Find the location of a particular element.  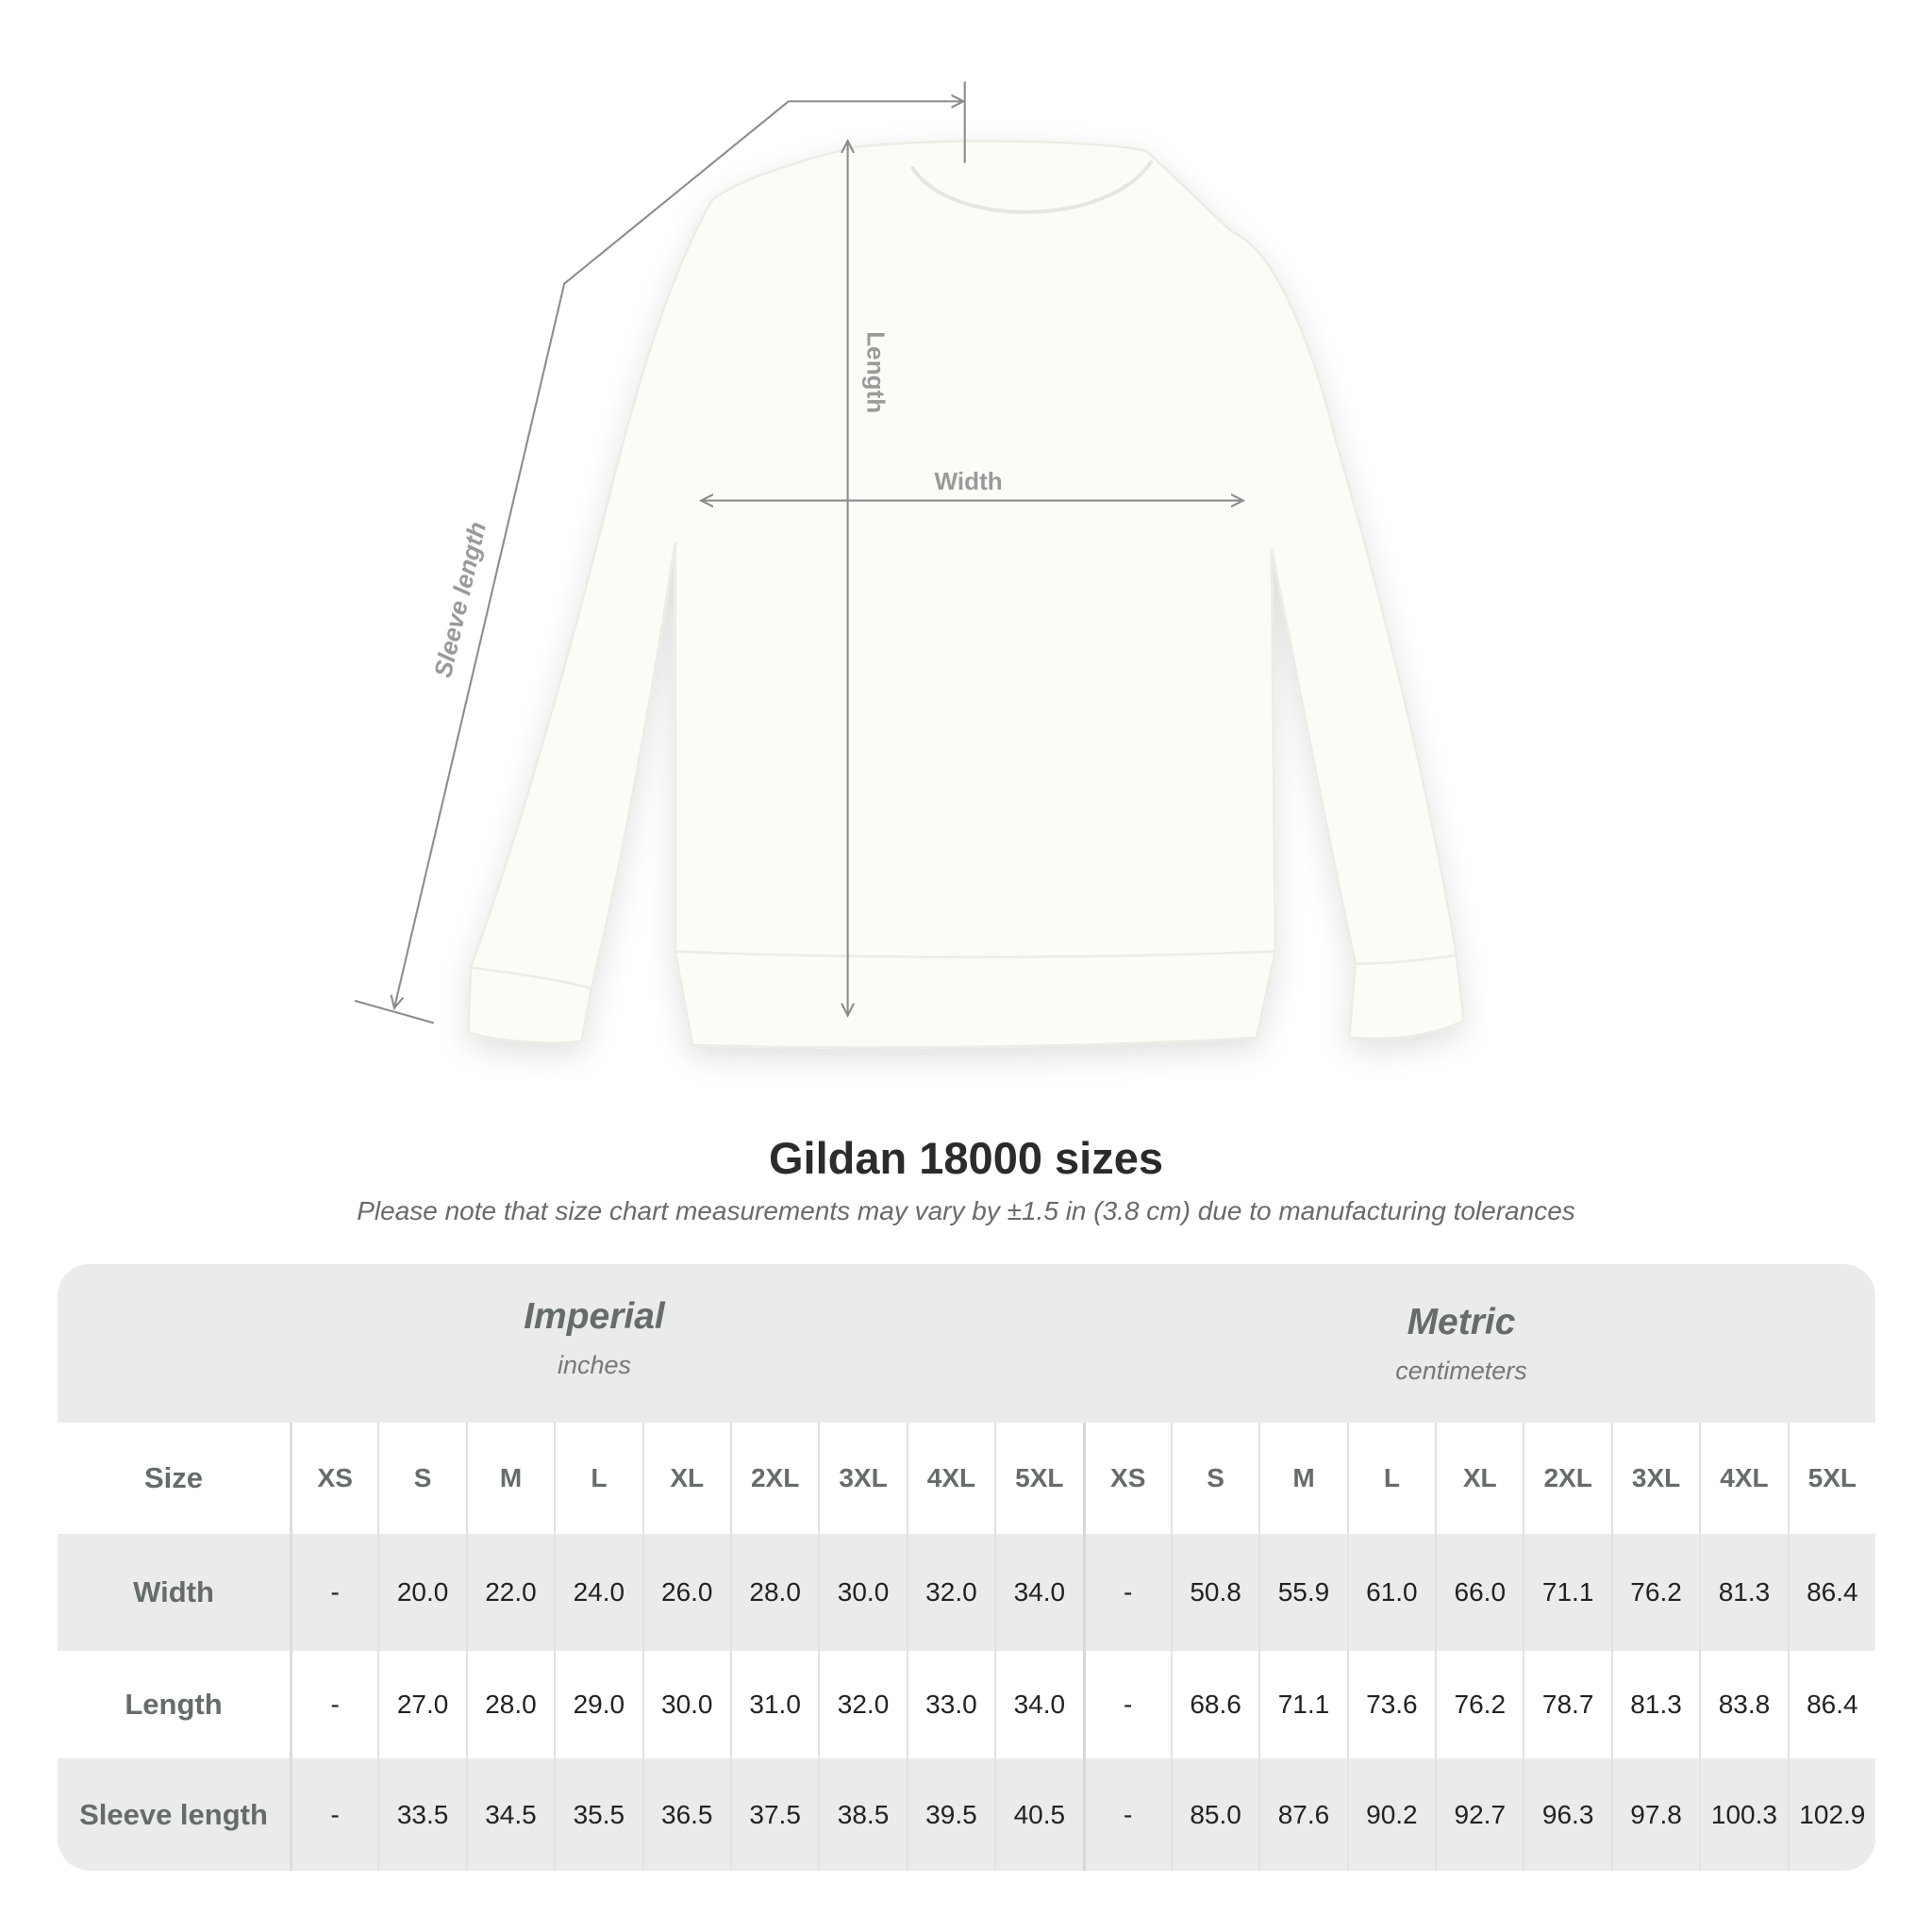

table-cell: 97.8 is located at coordinates (1655, 1814).